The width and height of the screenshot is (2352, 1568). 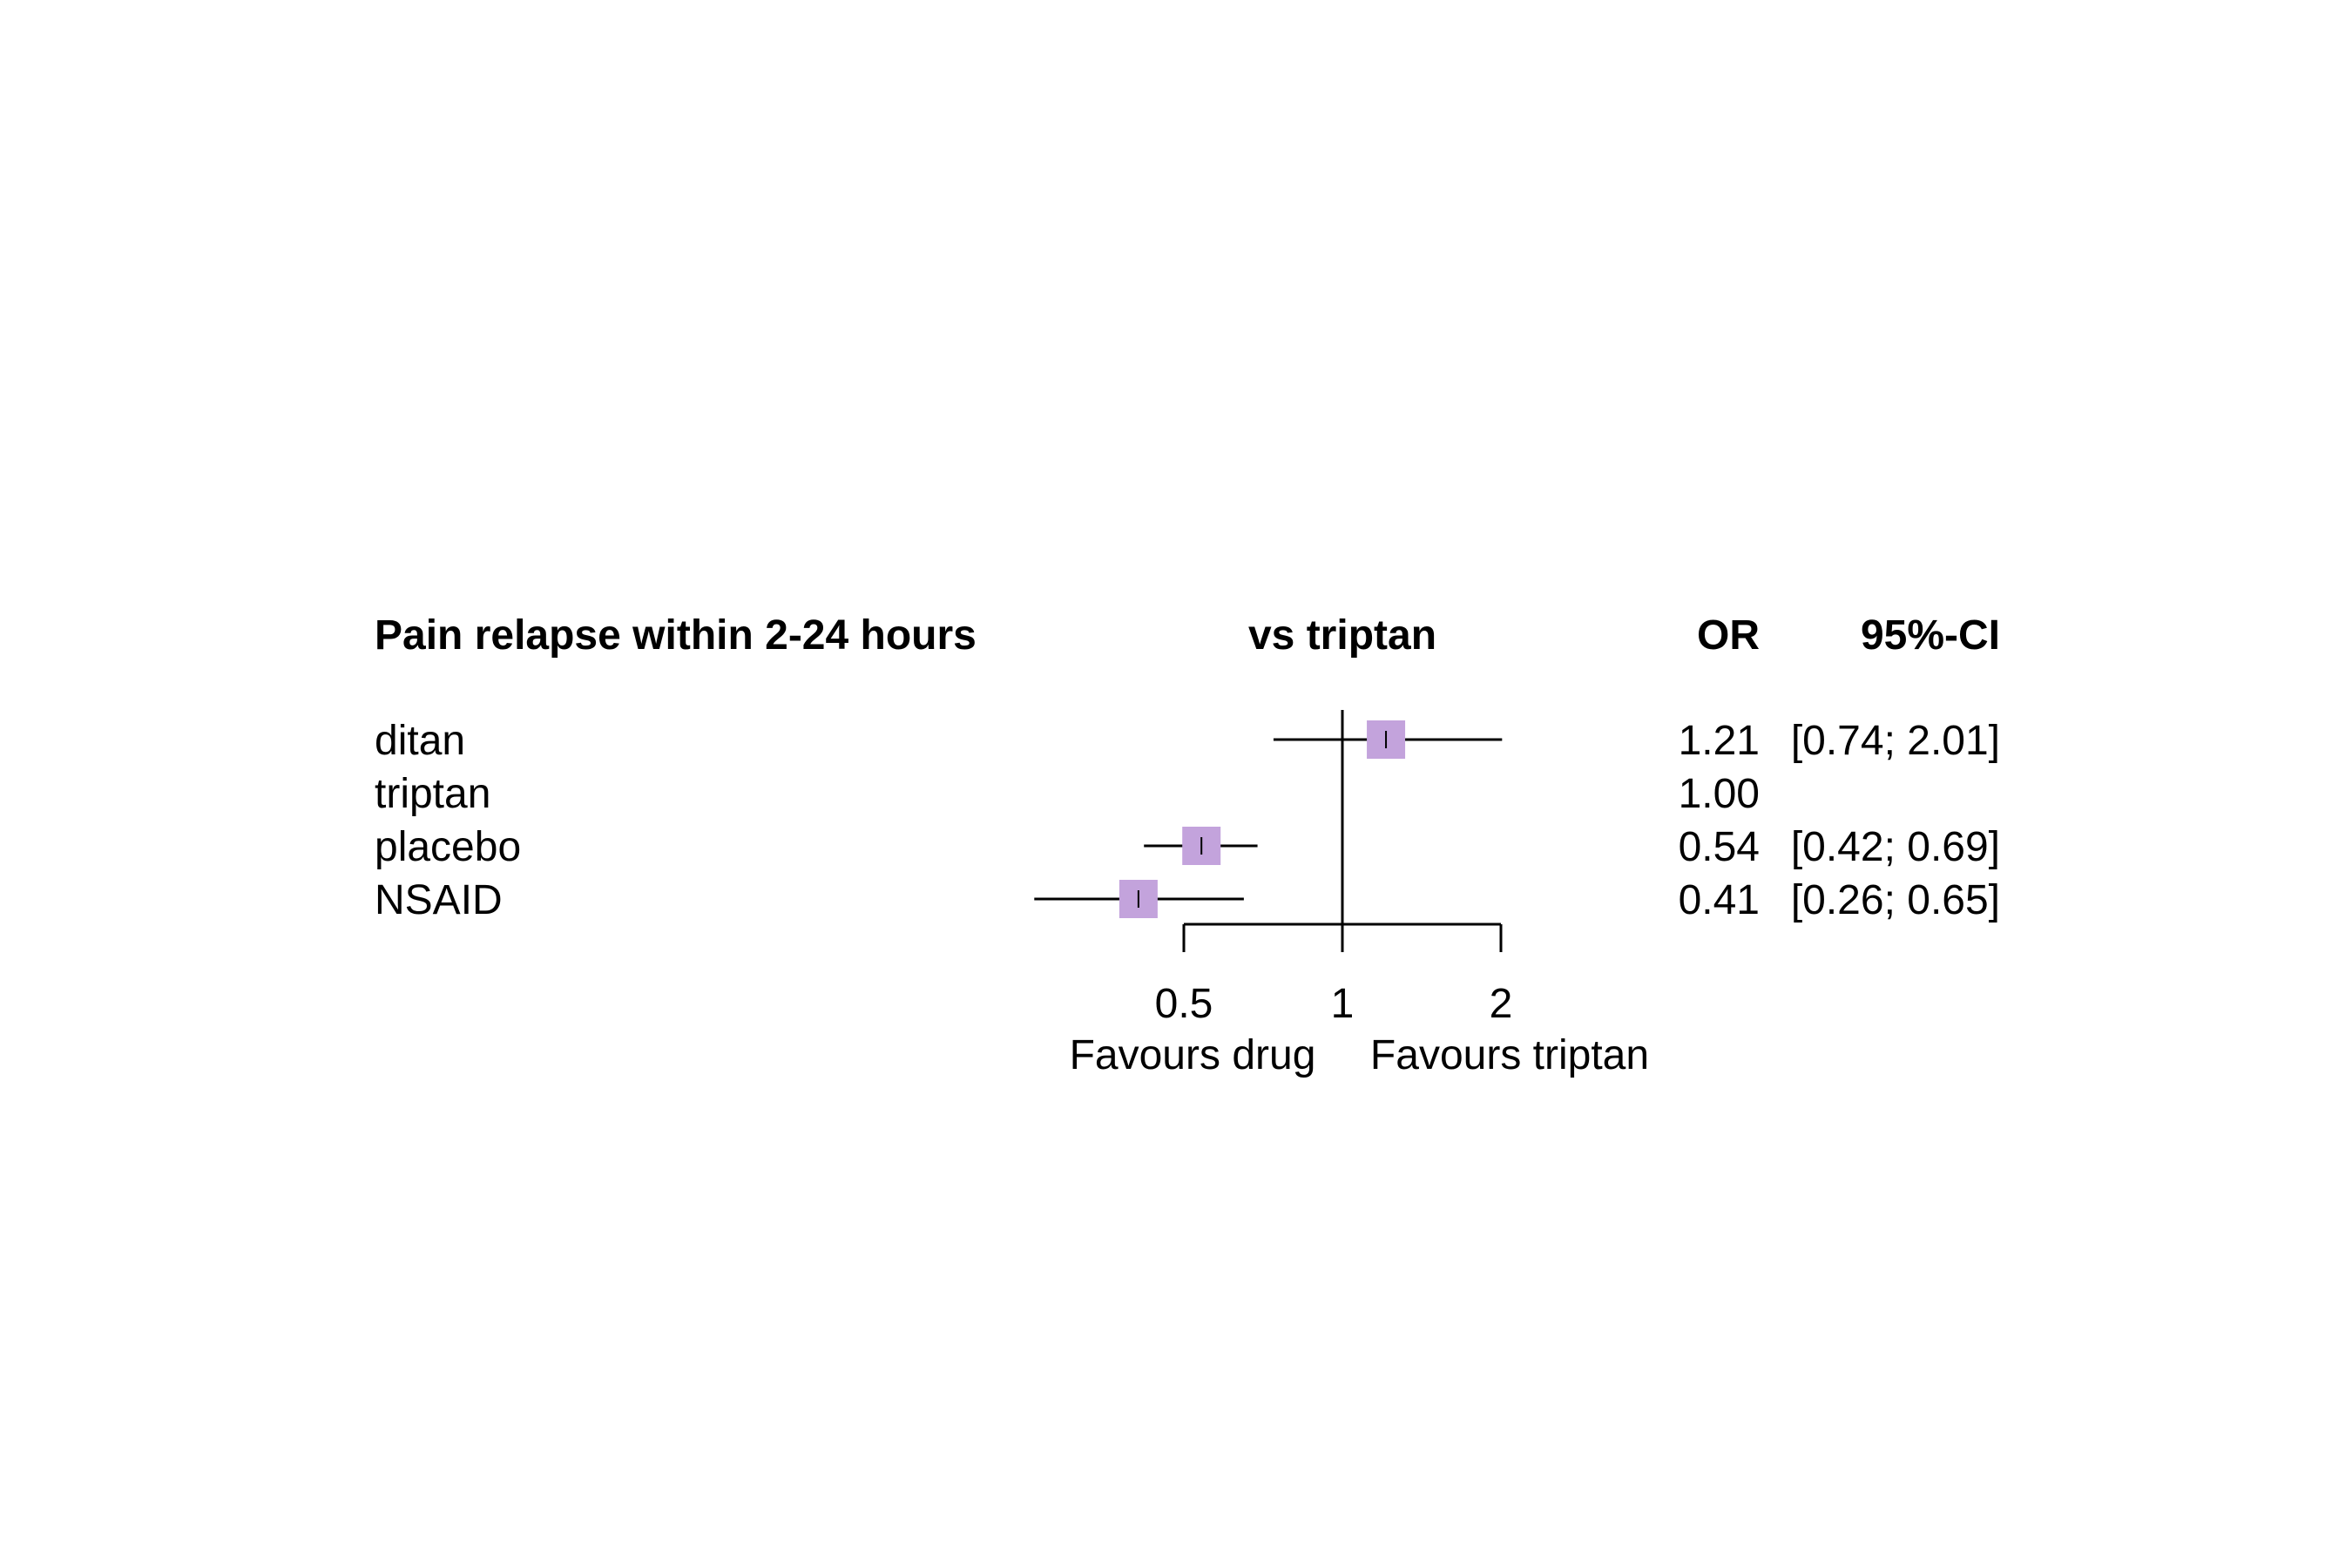 What do you see at coordinates (1895, 900) in the screenshot?
I see `ci-value: [0.26; 0.65]` at bounding box center [1895, 900].